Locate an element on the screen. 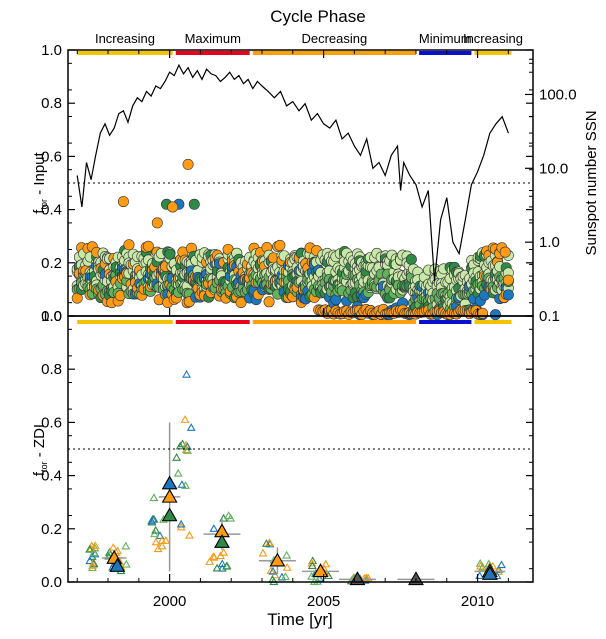  y-tick-label: 0.2 is located at coordinates (51, 263).